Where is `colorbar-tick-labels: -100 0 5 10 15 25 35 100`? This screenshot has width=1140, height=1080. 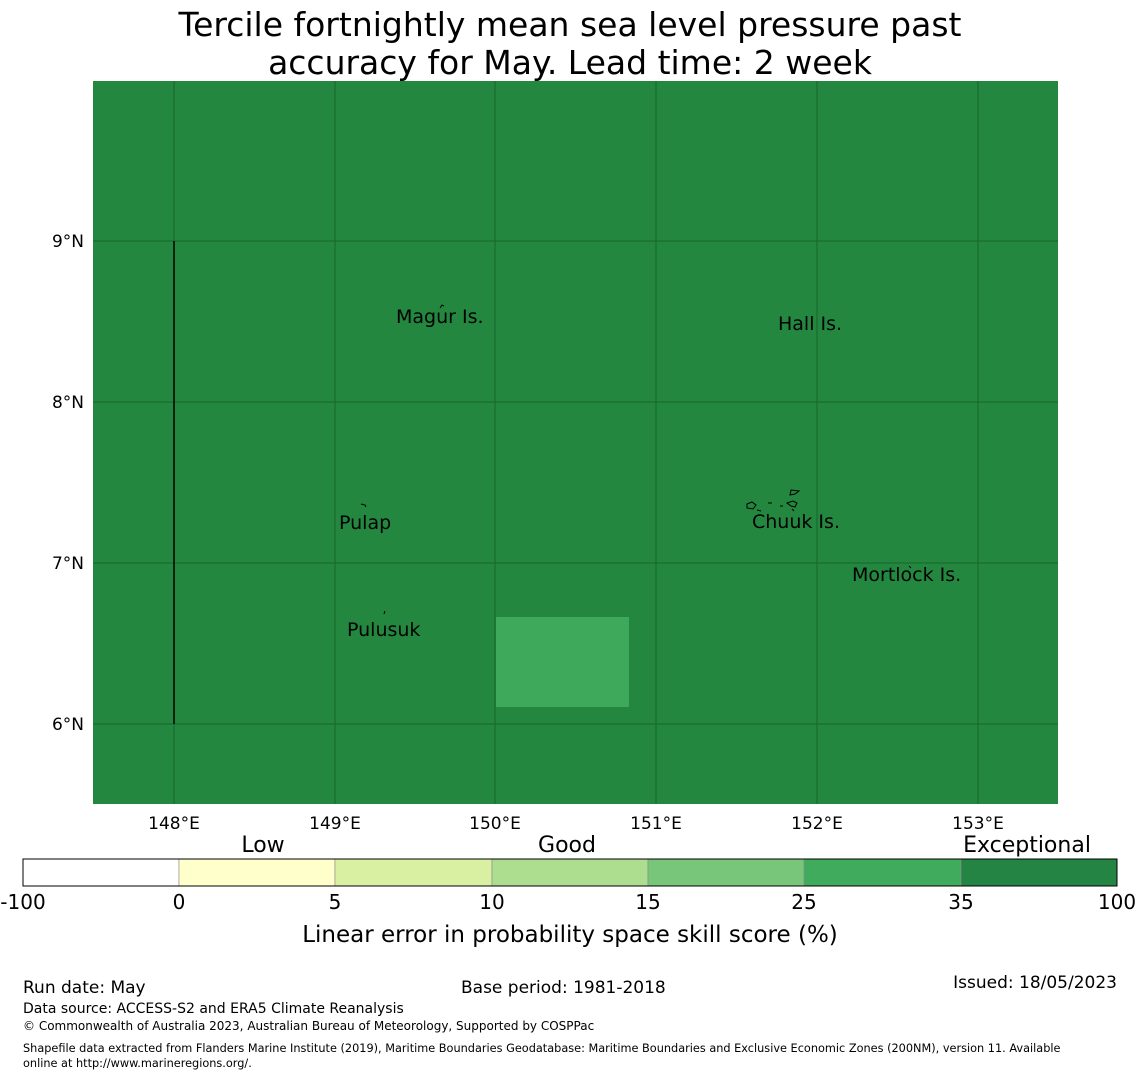
colorbar-tick-labels: -100 0 5 10 15 25 35 100 is located at coordinates (568, 902).